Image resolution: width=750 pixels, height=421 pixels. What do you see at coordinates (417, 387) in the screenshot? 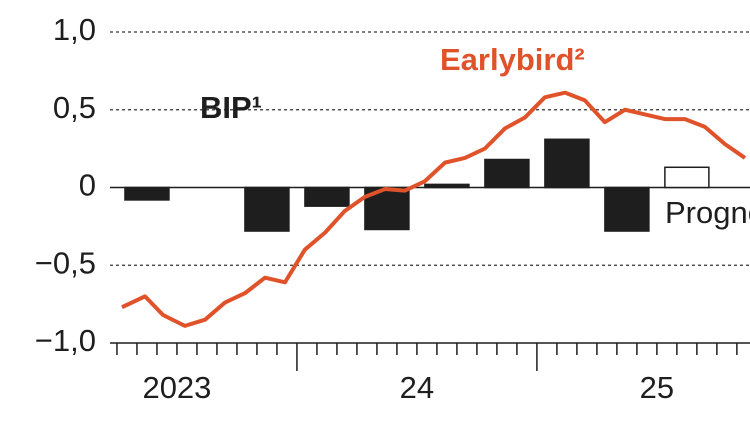
I see `x-tick-label: 24` at bounding box center [417, 387].